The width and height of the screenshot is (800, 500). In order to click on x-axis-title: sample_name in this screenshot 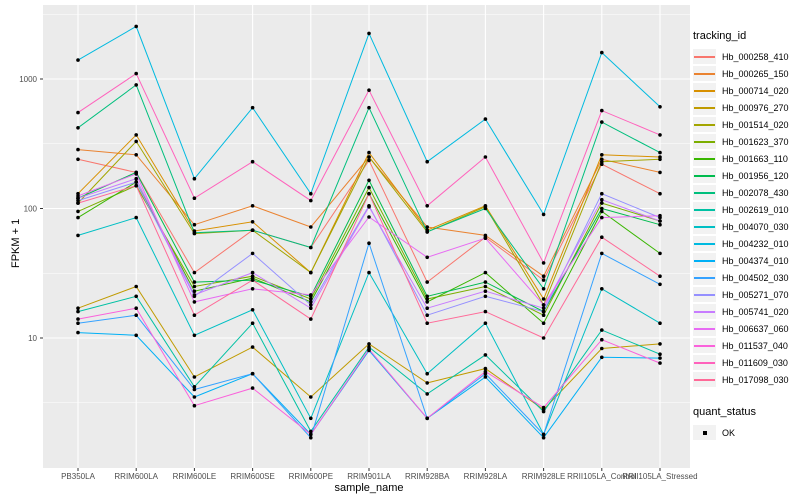, I will do `click(369, 488)`.